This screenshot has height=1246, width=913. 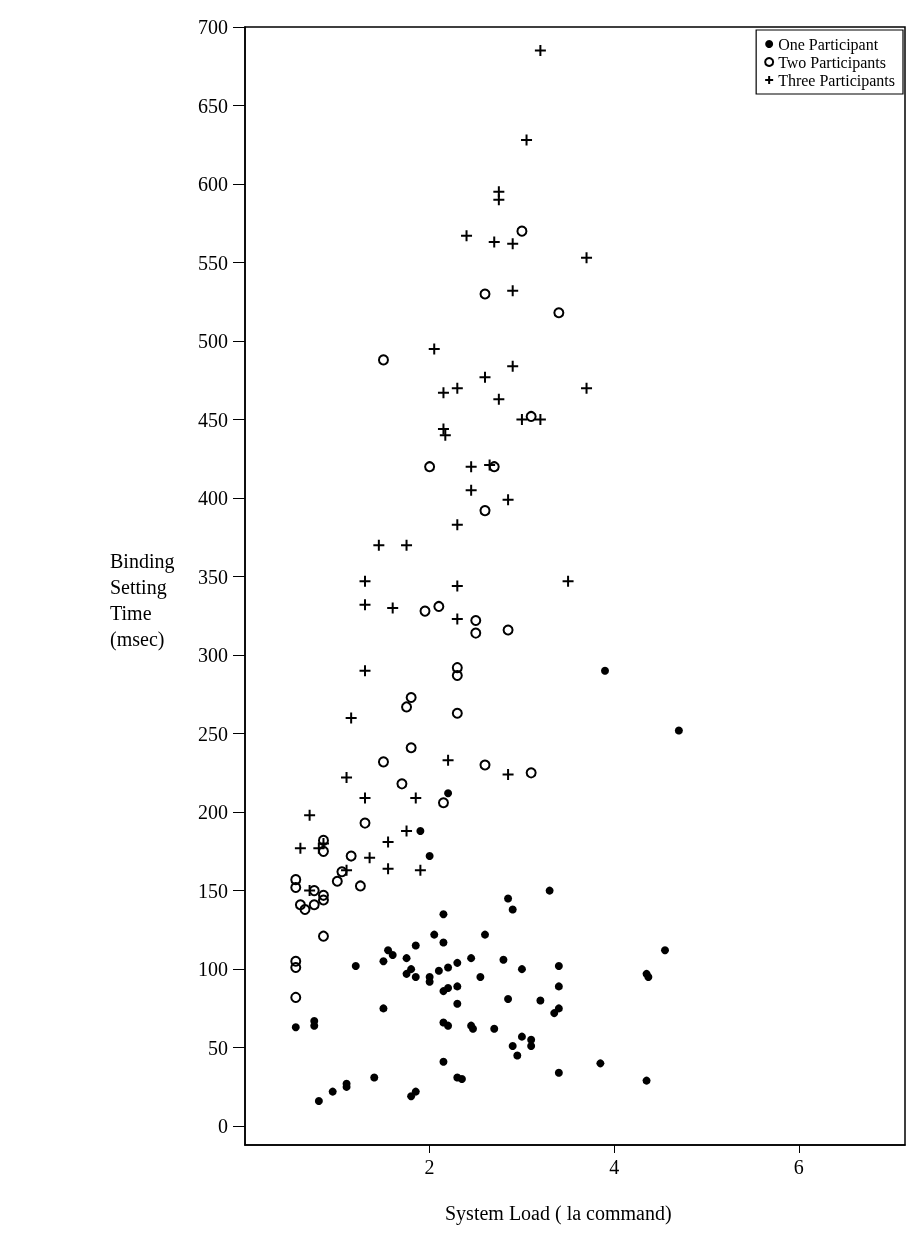 What do you see at coordinates (213, 576) in the screenshot?
I see `y-tick-label: 350` at bounding box center [213, 576].